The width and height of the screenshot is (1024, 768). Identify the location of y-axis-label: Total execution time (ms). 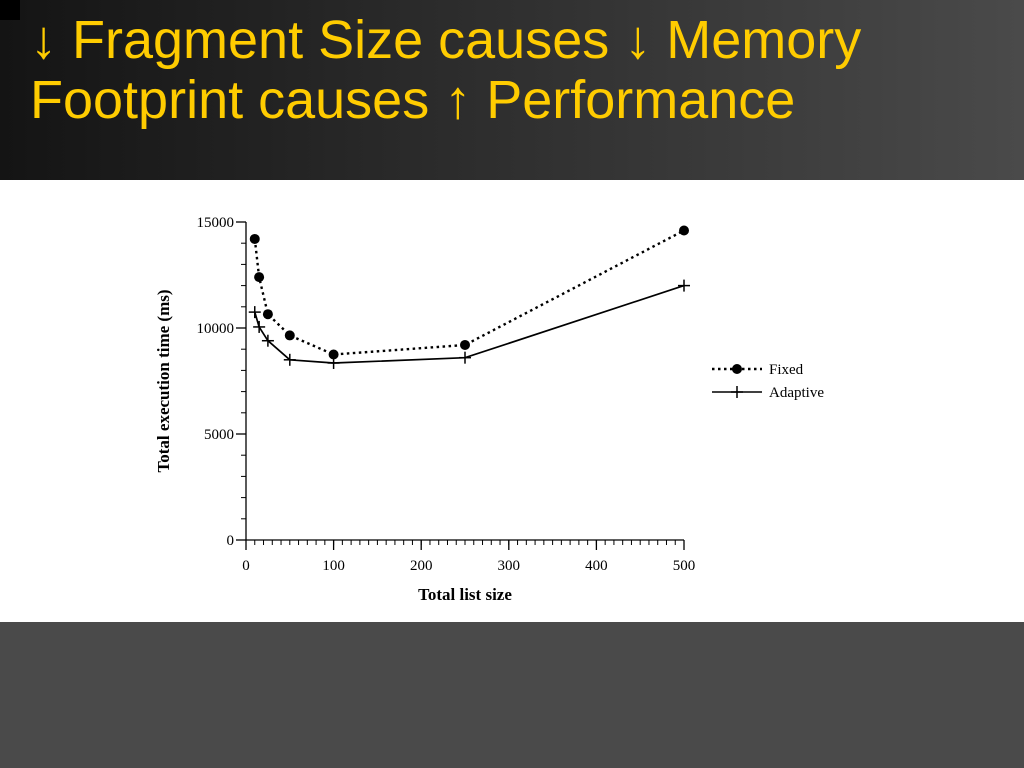
(163, 380).